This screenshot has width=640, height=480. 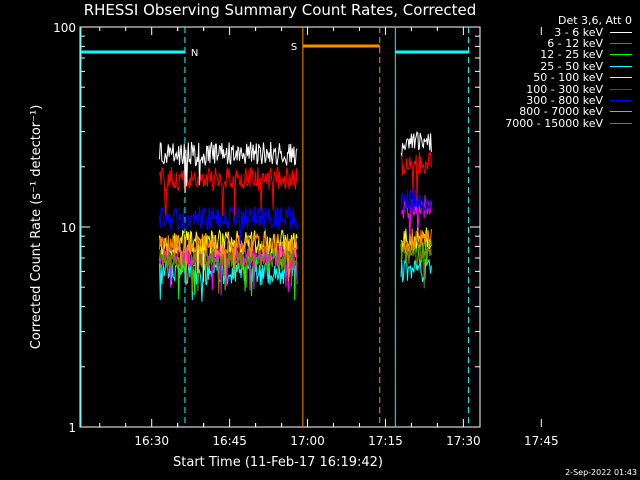 What do you see at coordinates (463, 441) in the screenshot?
I see `x-tick-label: 17:30` at bounding box center [463, 441].